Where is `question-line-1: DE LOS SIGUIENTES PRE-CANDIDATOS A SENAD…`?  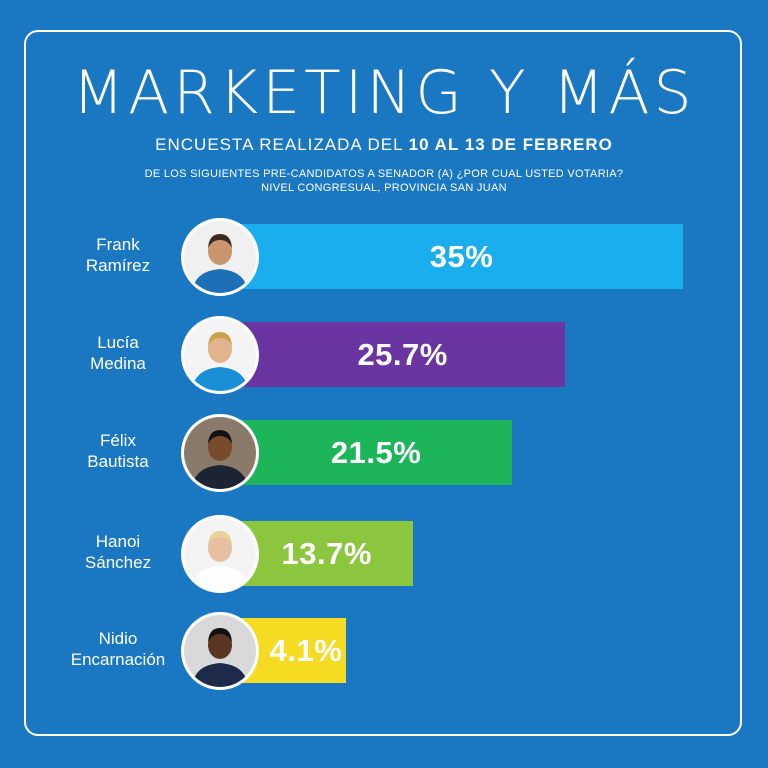
question-line-1: DE LOS SIGUIENTES PRE-CANDIDATOS A SENAD… is located at coordinates (384, 174).